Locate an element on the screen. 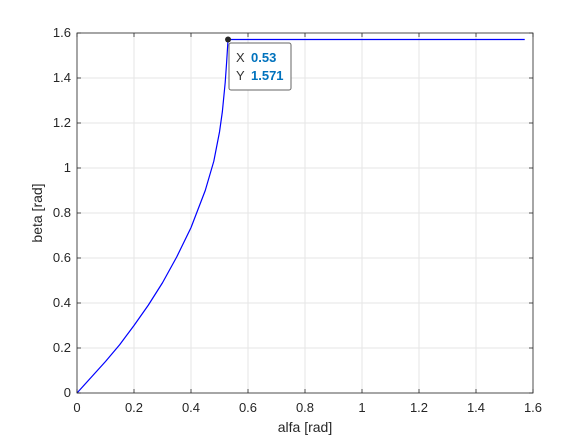 The height and width of the screenshot is (441, 588). datatip-box is located at coordinates (260, 66).